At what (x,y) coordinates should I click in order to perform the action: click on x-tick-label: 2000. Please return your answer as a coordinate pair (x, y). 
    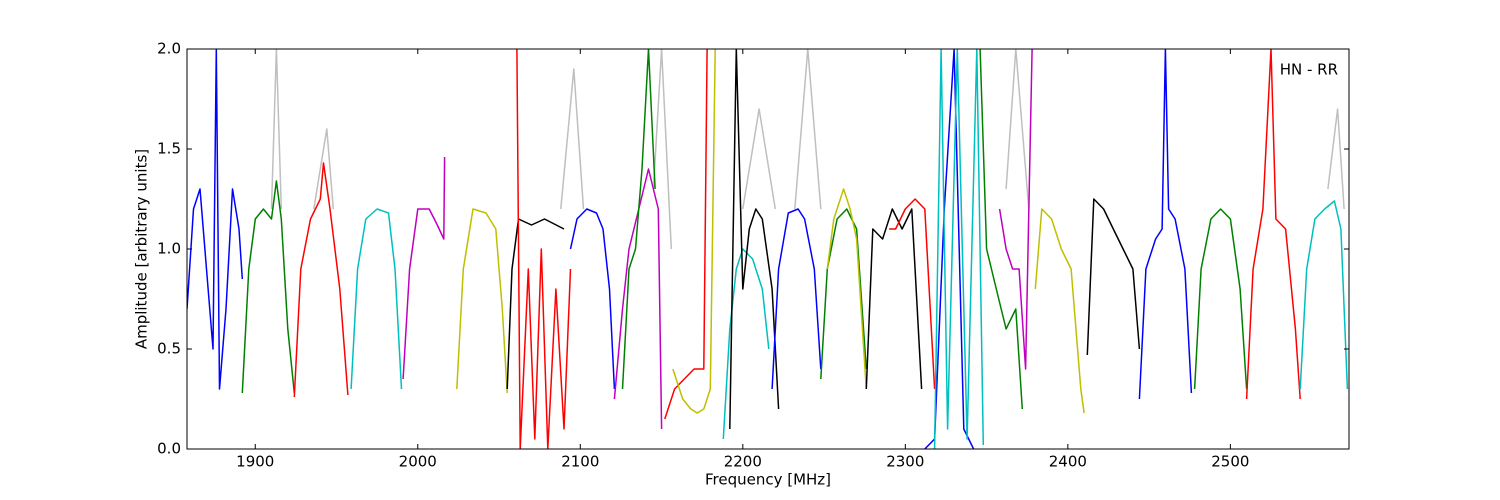
    Looking at the image, I should click on (418, 462).